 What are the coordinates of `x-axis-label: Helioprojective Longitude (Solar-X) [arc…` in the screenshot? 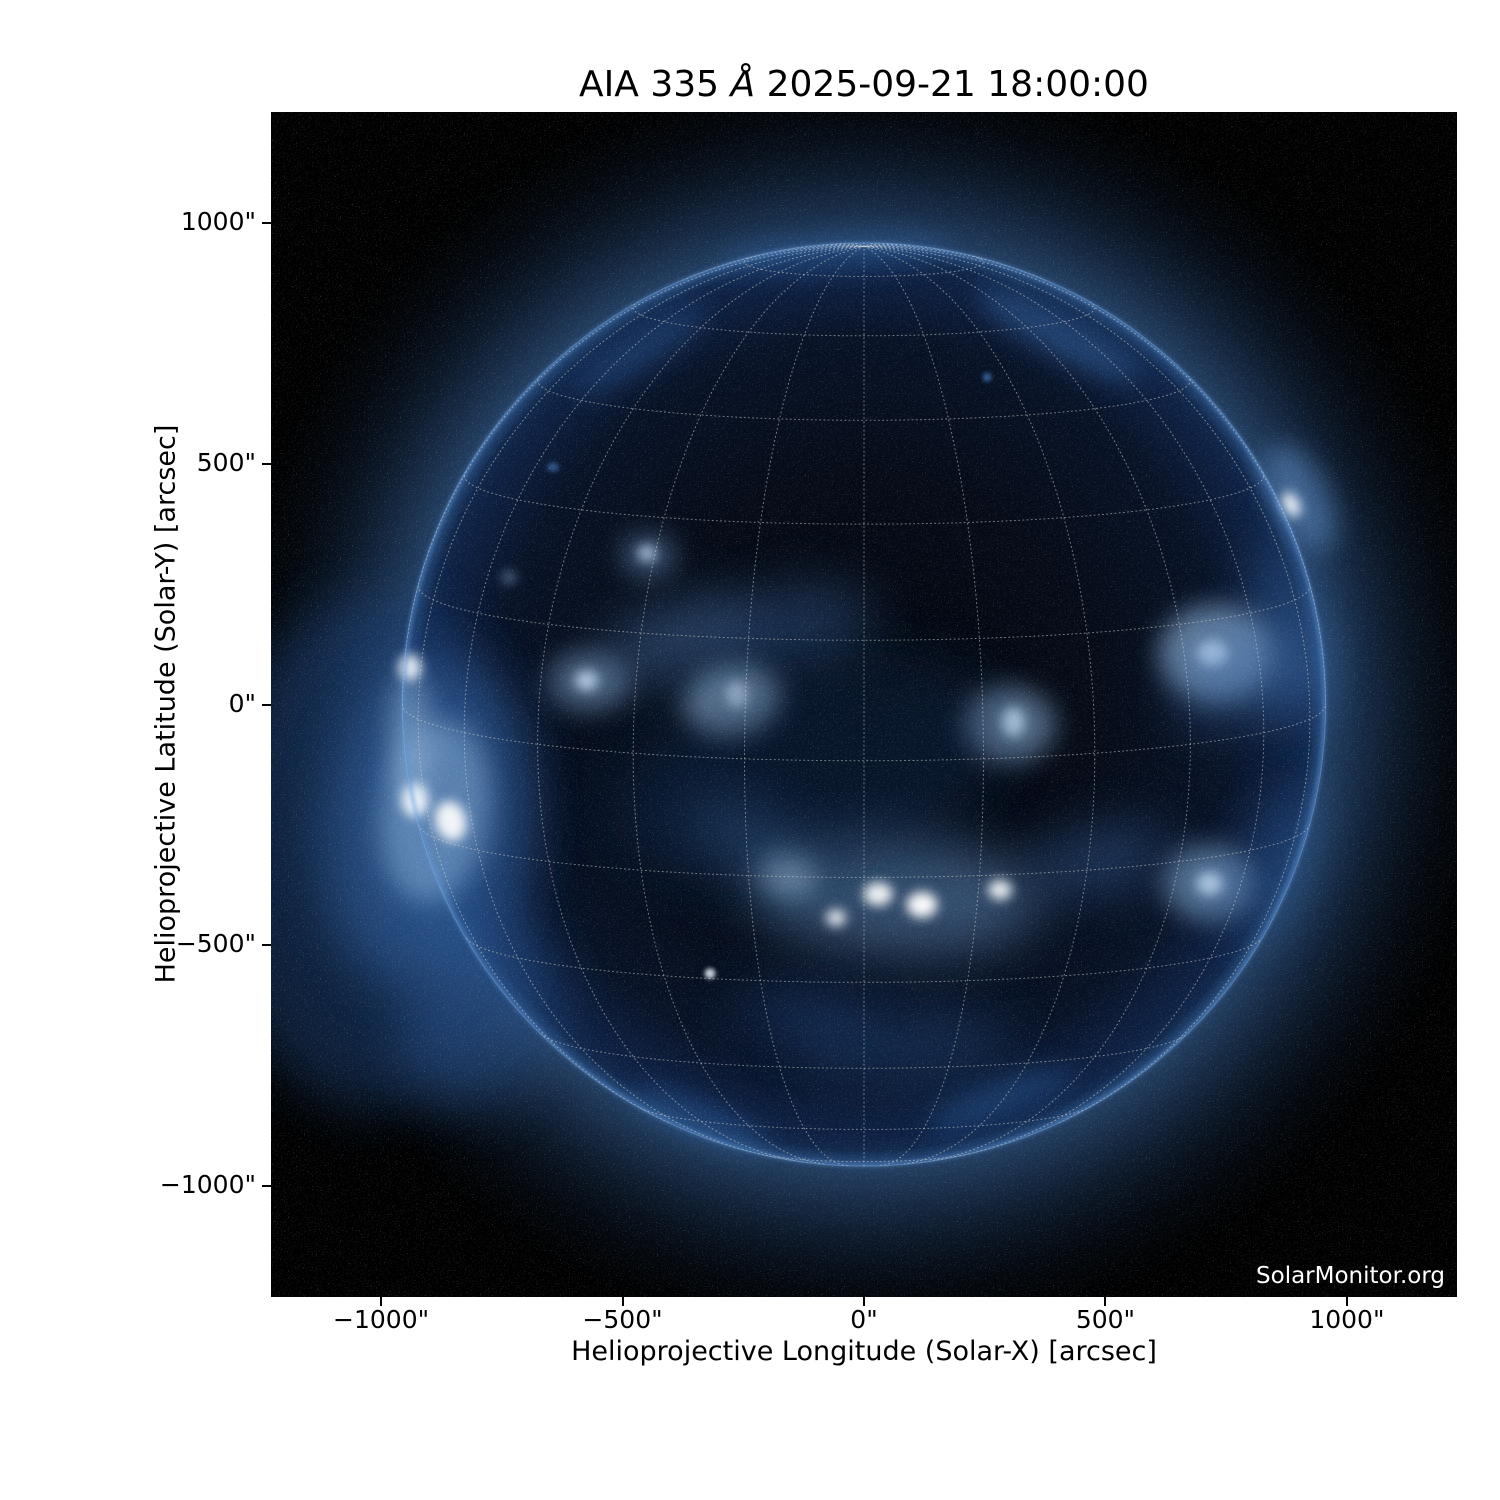 It's located at (864, 1351).